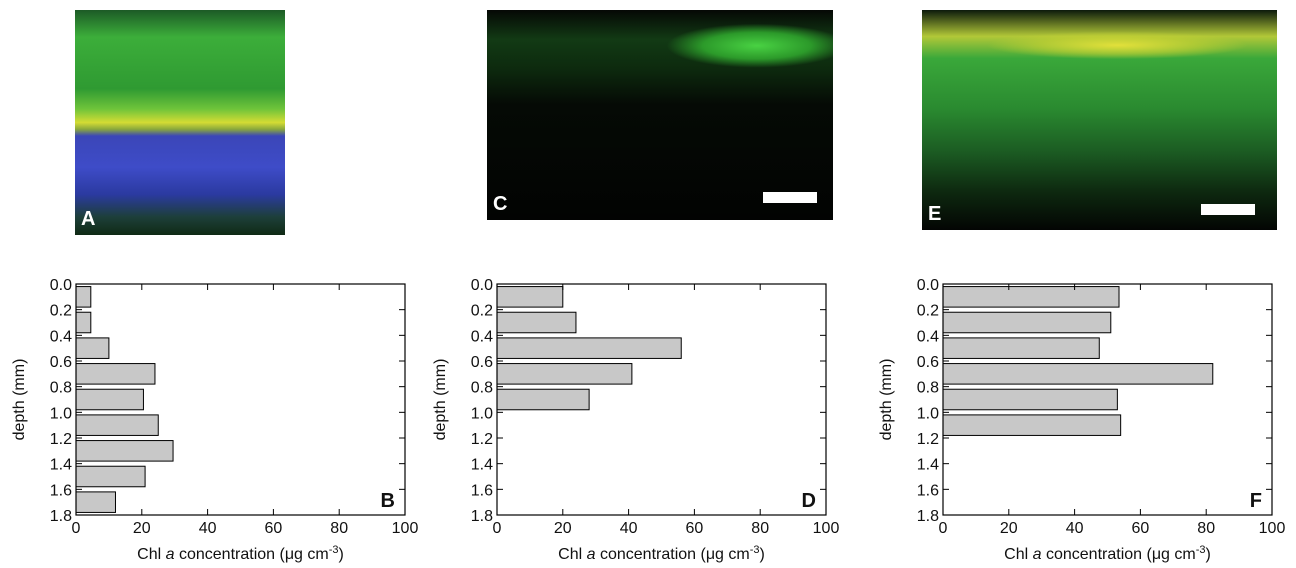 The height and width of the screenshot is (568, 1296). I want to click on panel-label: A, so click(88, 219).